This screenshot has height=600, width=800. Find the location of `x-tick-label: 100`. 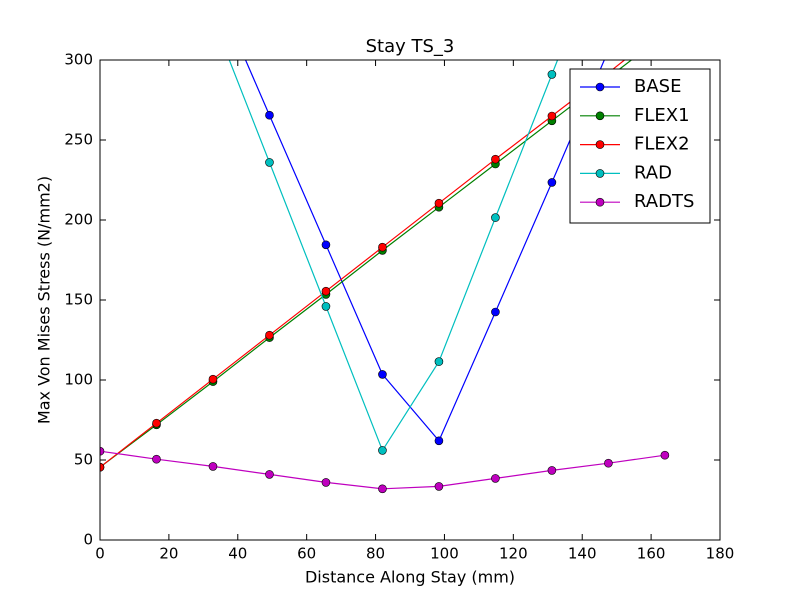

x-tick-label: 100 is located at coordinates (444, 554).